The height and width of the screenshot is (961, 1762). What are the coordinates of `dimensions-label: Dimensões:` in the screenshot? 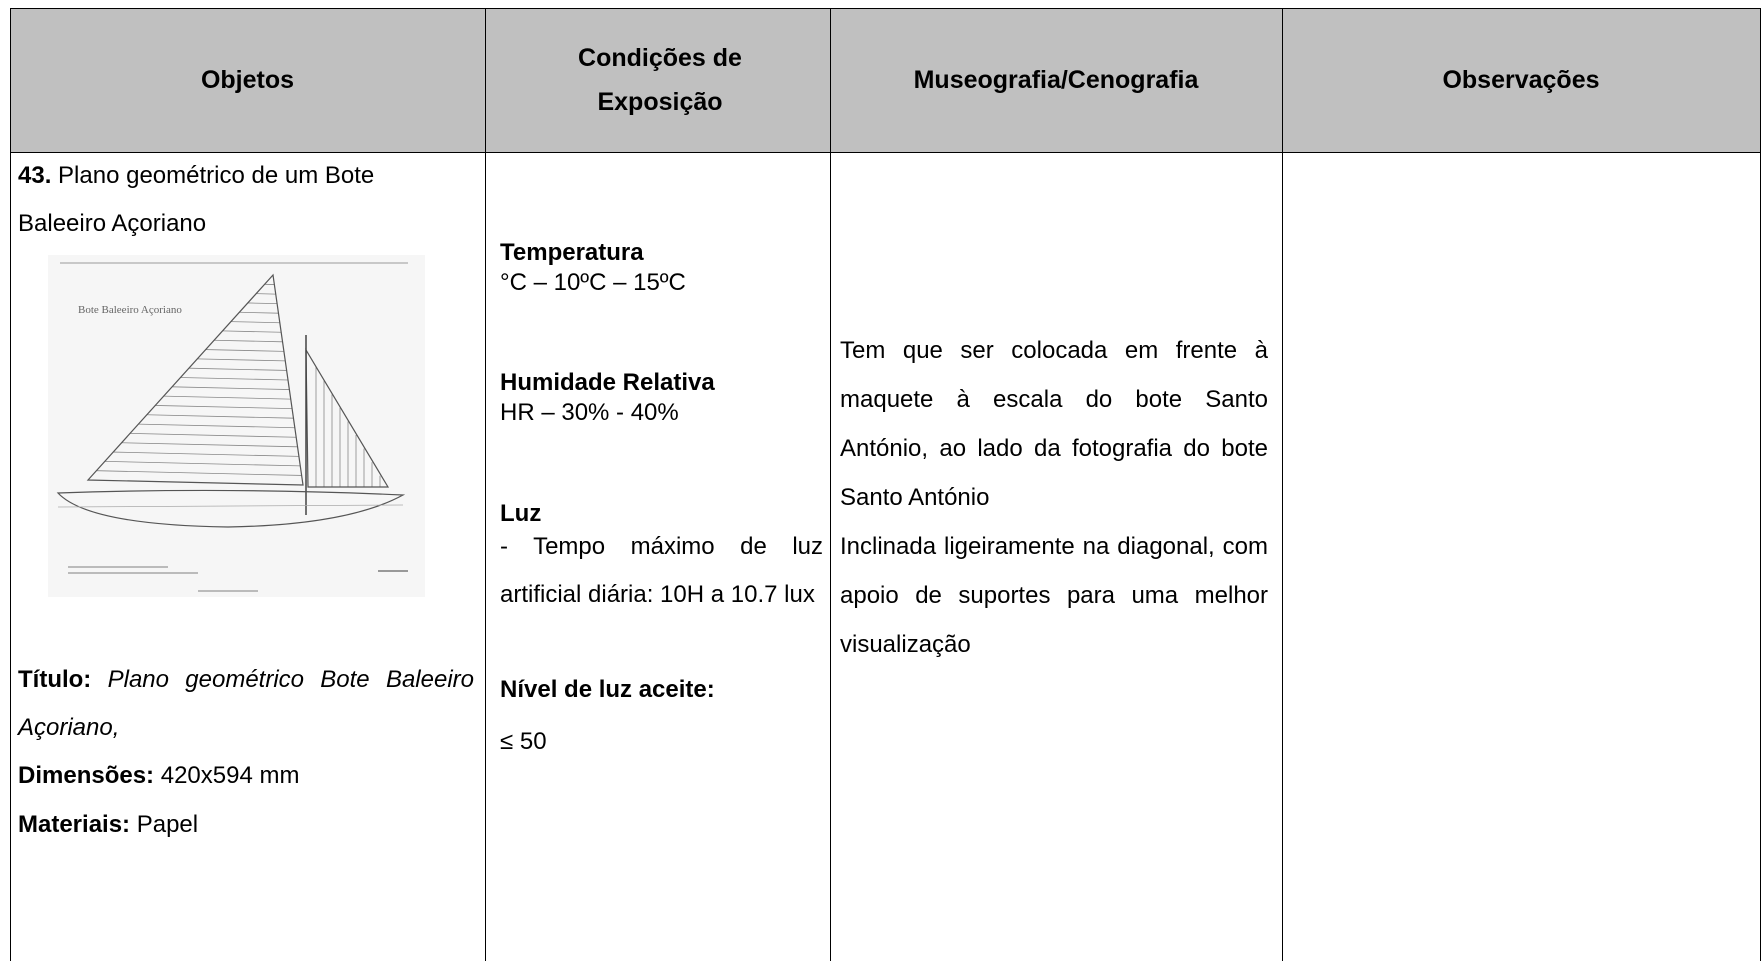 It's located at (86, 775).